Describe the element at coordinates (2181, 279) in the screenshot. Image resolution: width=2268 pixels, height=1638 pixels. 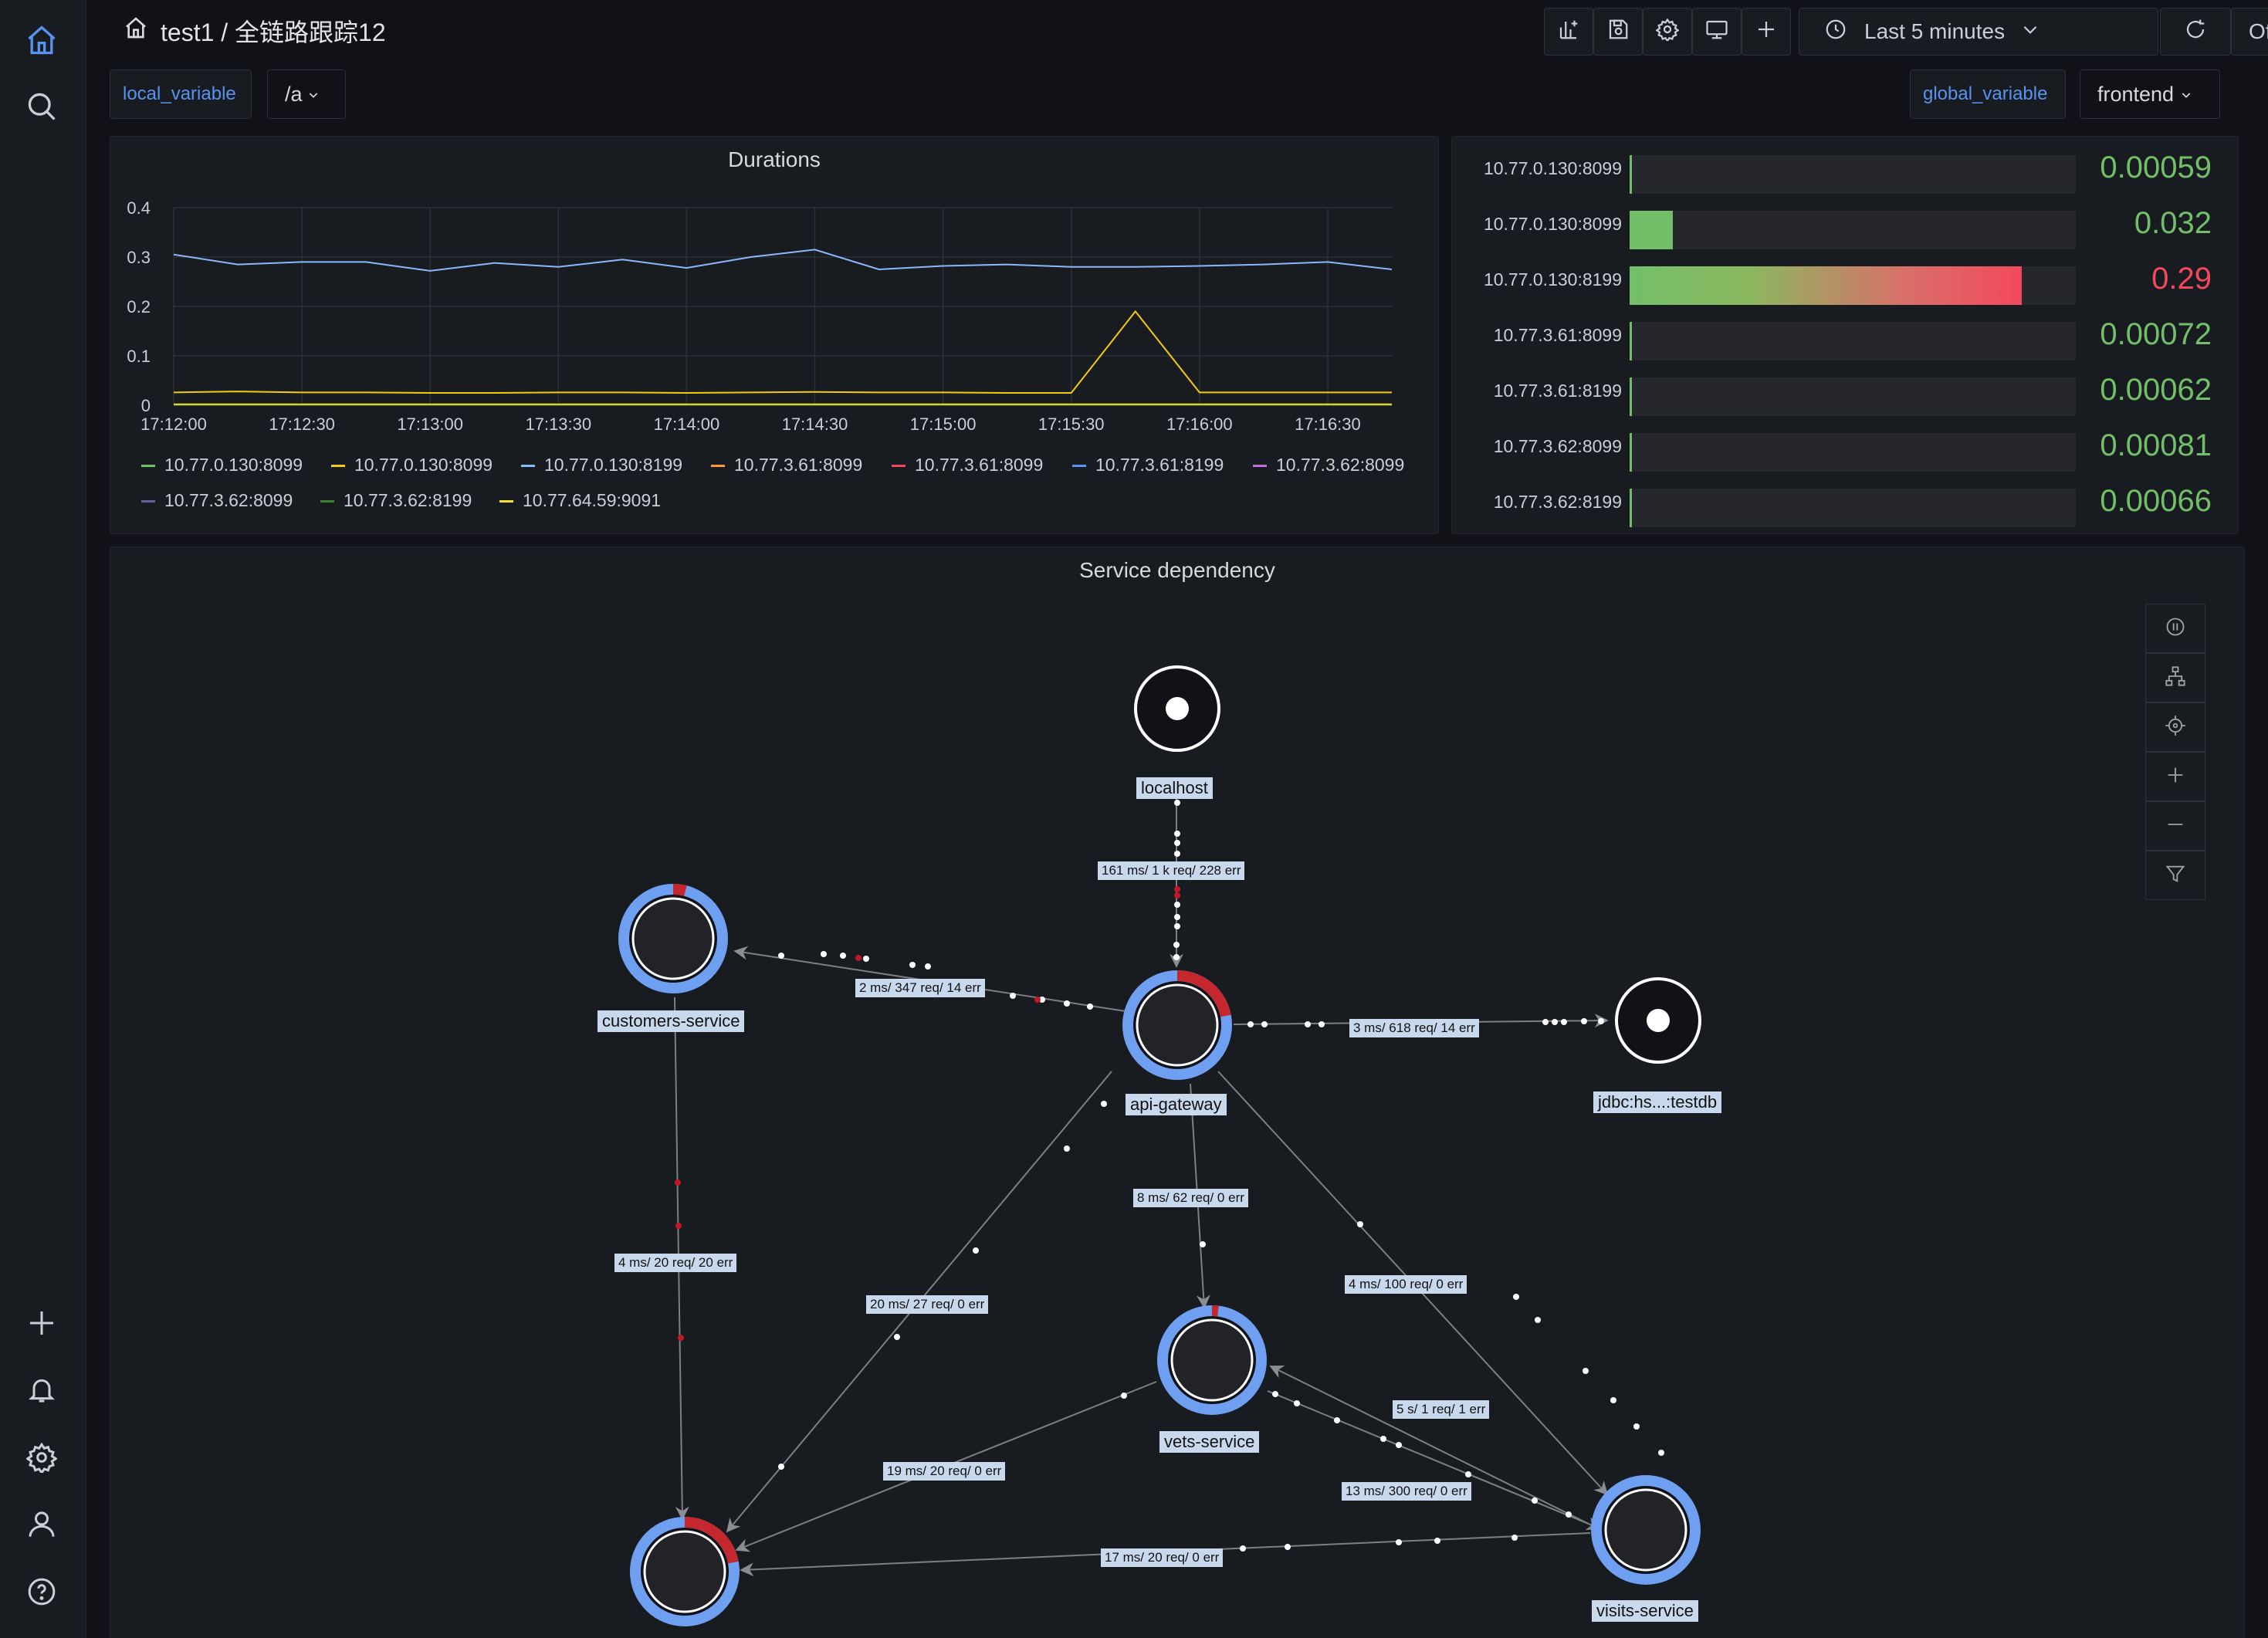
I see `bar-value: 0.29` at that location.